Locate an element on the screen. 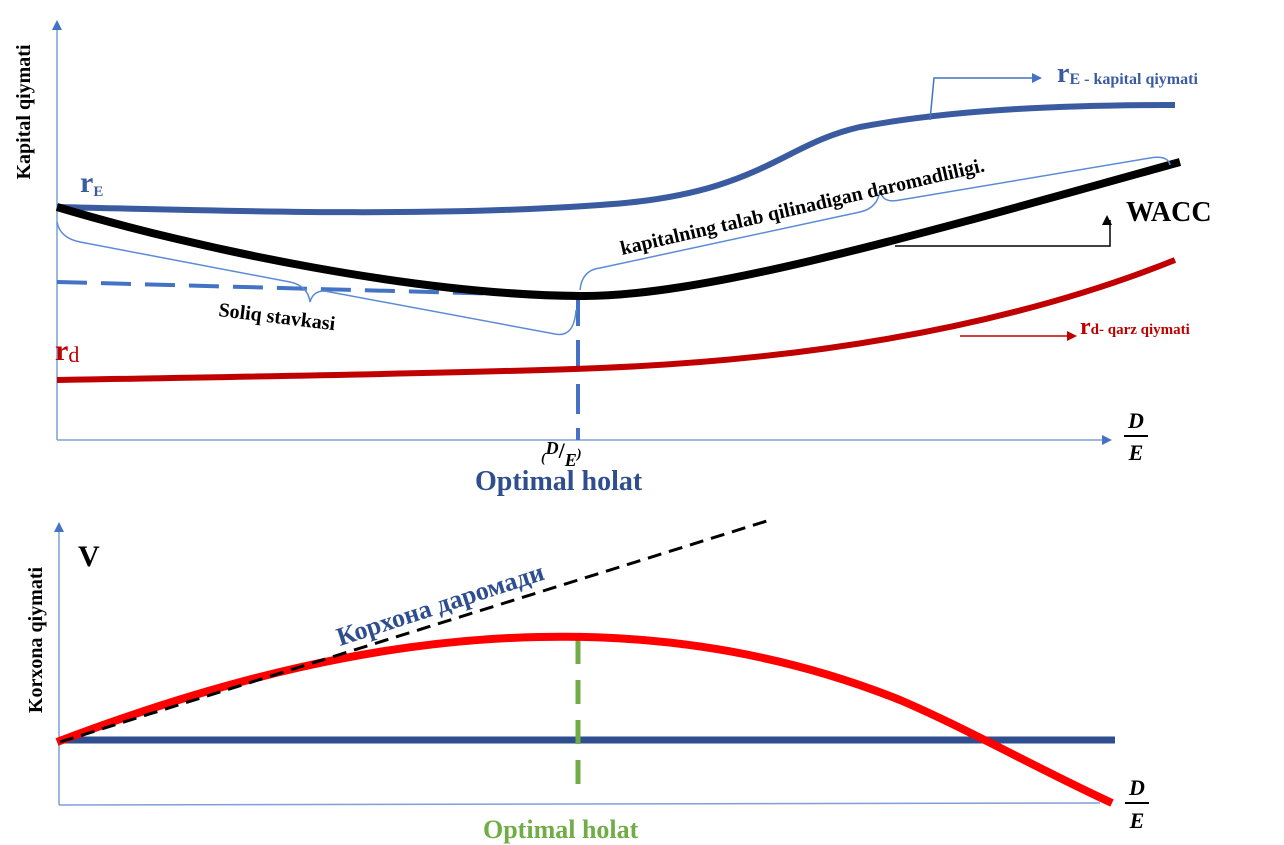 The width and height of the screenshot is (1284, 845). firm-income-dashed-line is located at coordinates (415, 631).